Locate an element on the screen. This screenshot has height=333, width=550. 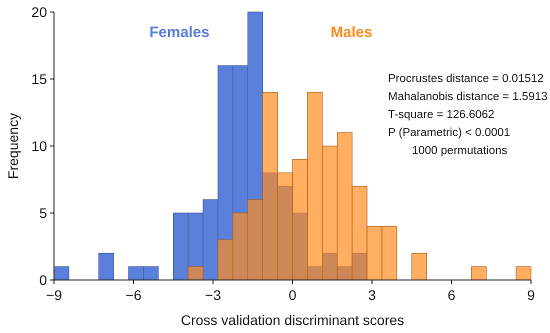
y-axis-title: Frequency is located at coordinates (13, 146).